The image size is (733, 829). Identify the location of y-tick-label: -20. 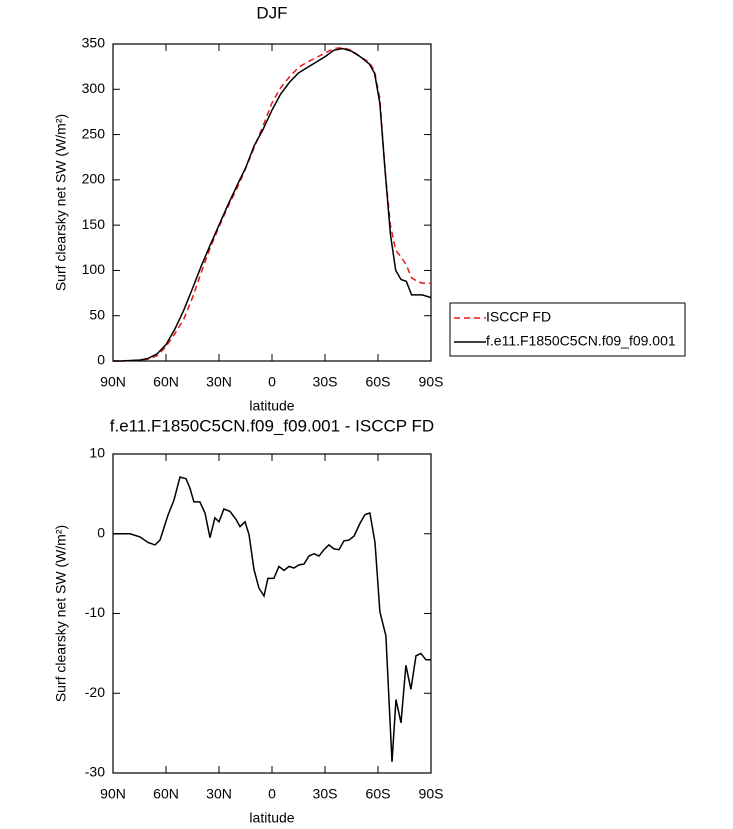
(95, 692).